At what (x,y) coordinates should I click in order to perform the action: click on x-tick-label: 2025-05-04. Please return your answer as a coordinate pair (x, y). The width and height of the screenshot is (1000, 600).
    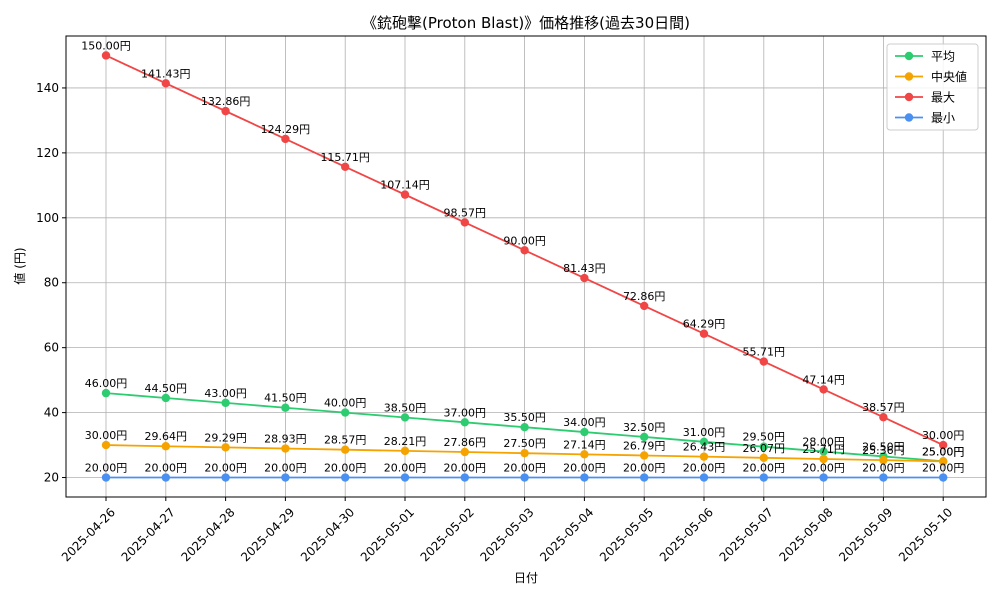
    Looking at the image, I should click on (566, 534).